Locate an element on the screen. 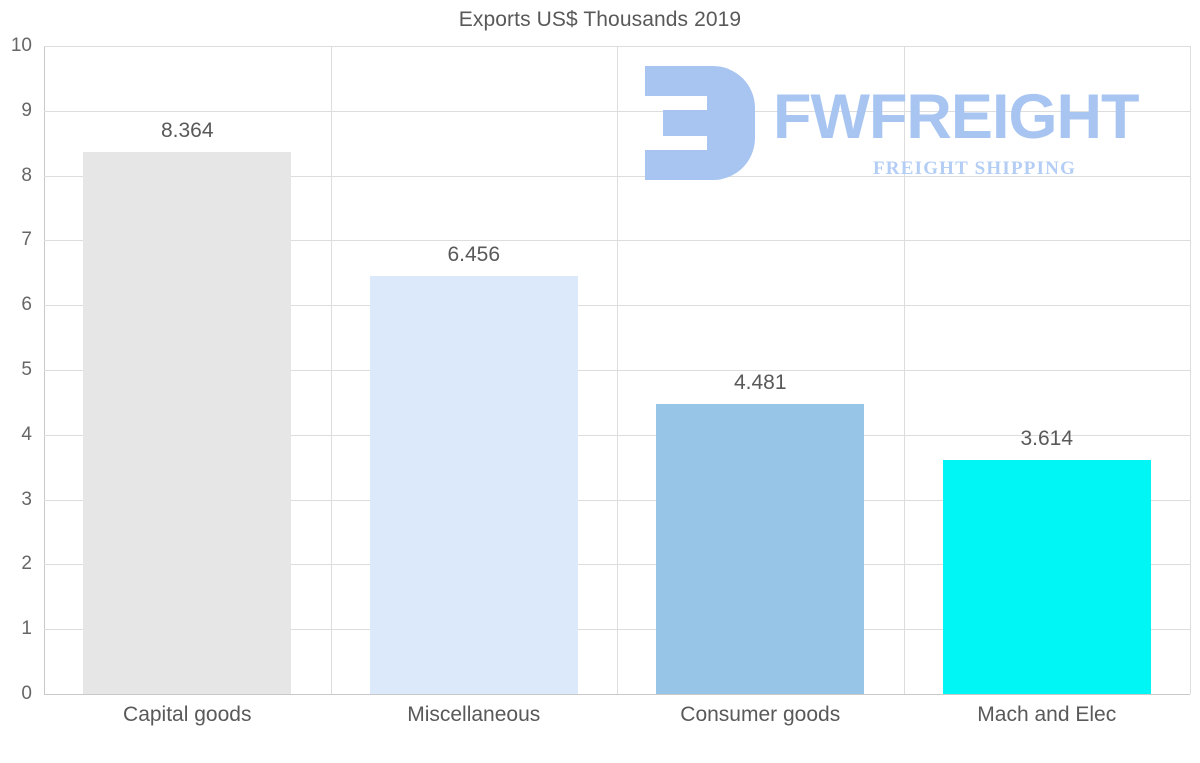 This screenshot has height=763, width=1200. y-axis-tick-label: 9 is located at coordinates (26, 110).